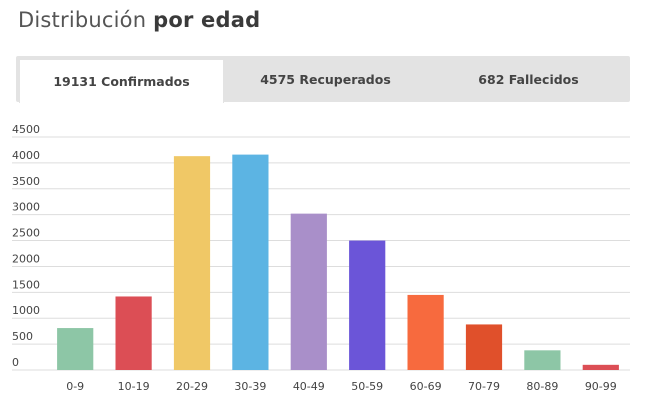 The image size is (649, 420). Describe the element at coordinates (192, 386) in the screenshot. I see `x-tick-label: 20-29` at that location.